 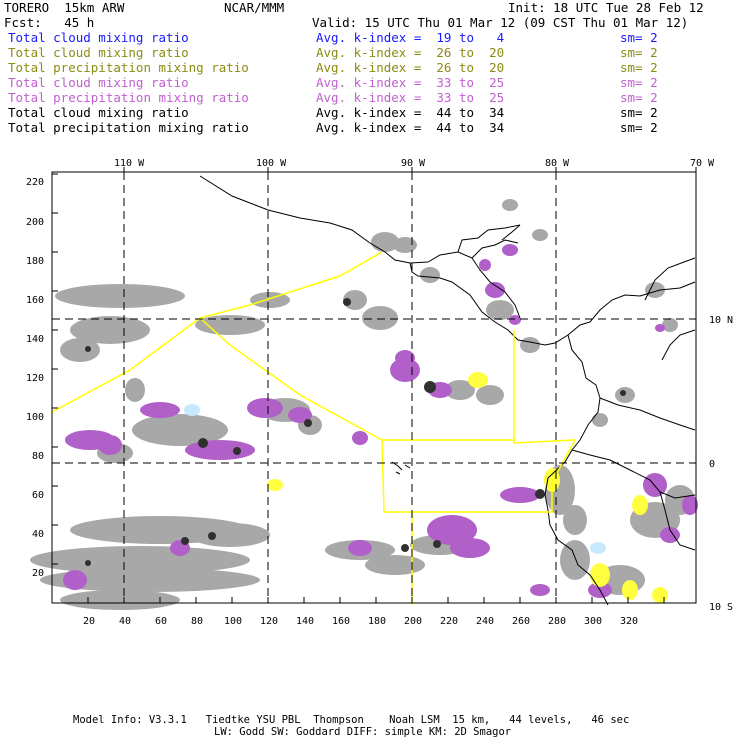 What do you see at coordinates (35, 222) in the screenshot?
I see `y-tick-label: 200` at bounding box center [35, 222].